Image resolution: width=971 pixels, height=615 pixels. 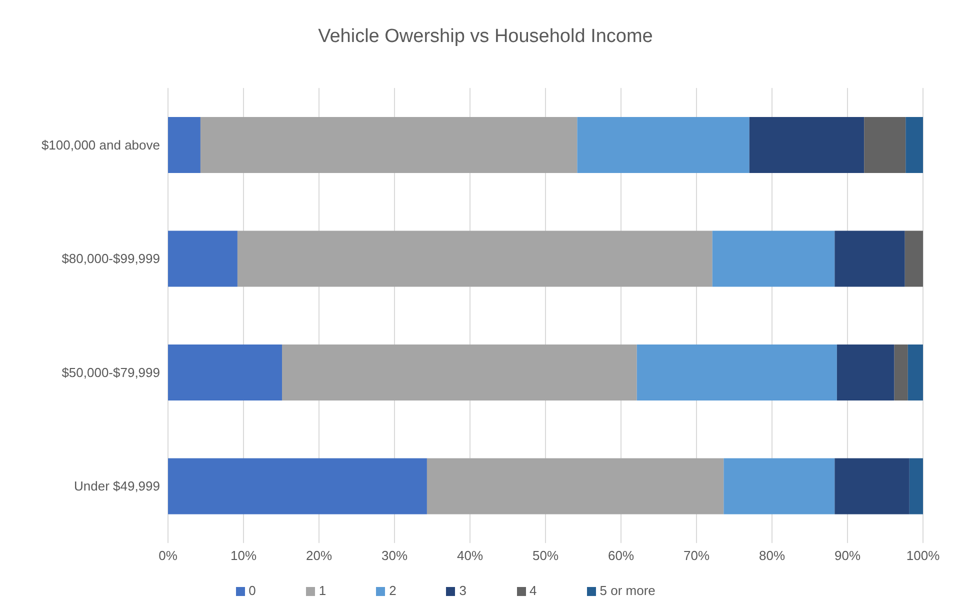 I want to click on legend-label: 2, so click(x=392, y=590).